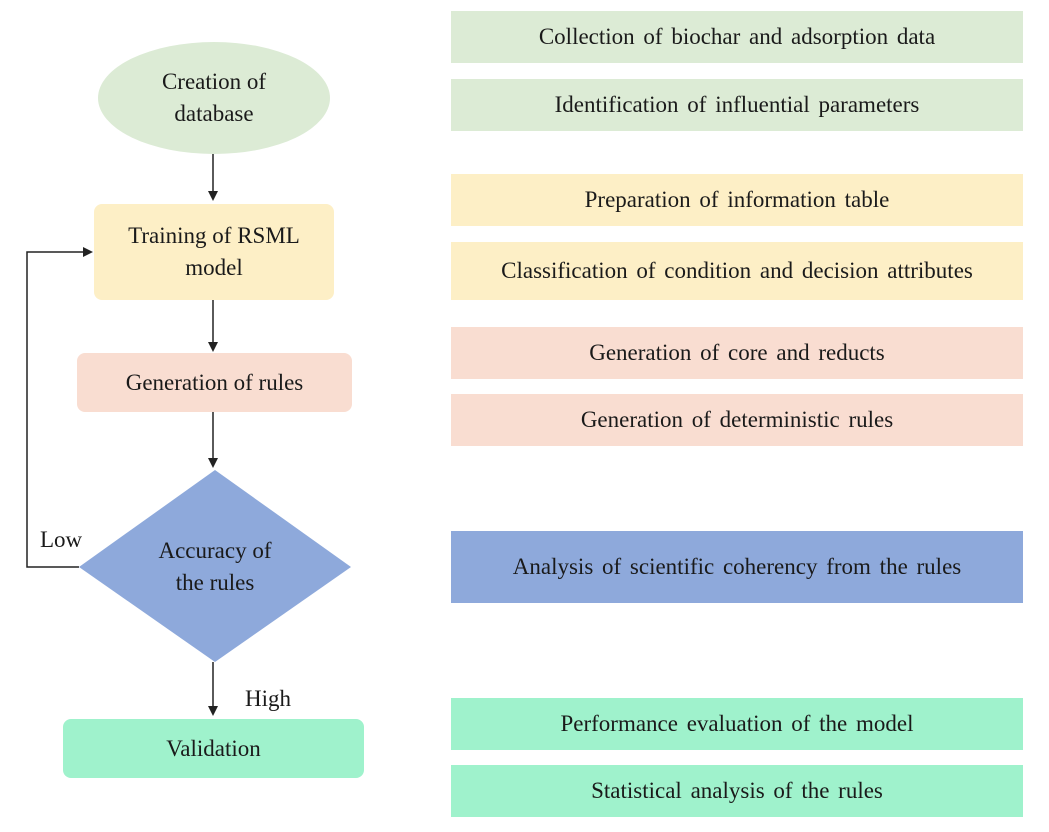  I want to click on step-performance-evaluation: Performance evaluation of the model, so click(737, 724).